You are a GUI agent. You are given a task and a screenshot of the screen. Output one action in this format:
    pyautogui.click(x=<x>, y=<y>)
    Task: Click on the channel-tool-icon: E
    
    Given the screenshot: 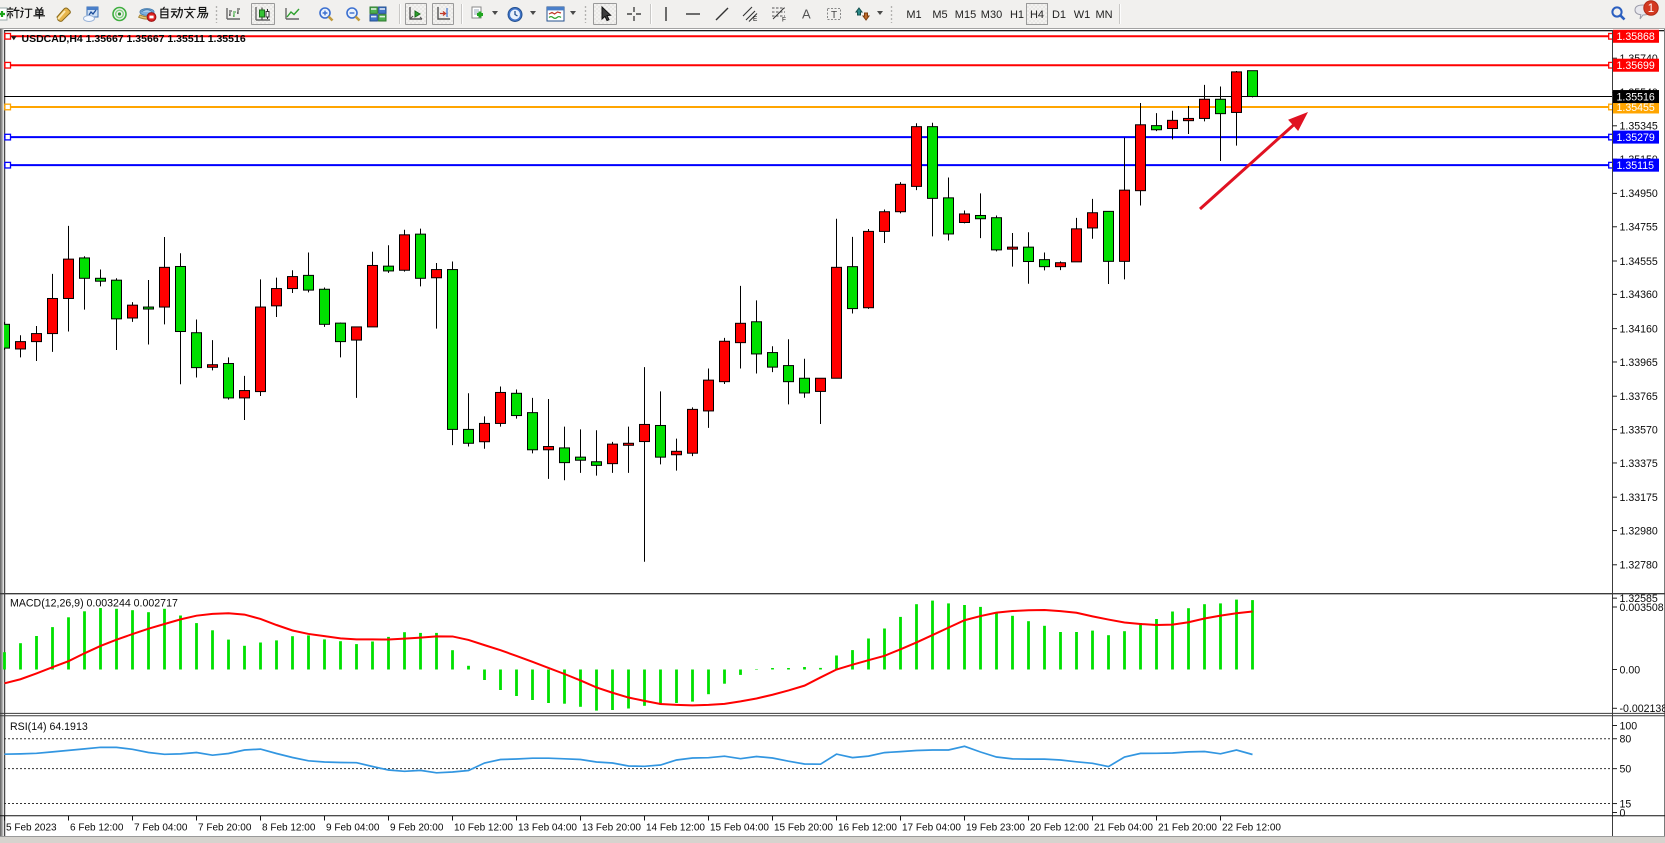 What is the action you would take?
    pyautogui.click(x=750, y=14)
    